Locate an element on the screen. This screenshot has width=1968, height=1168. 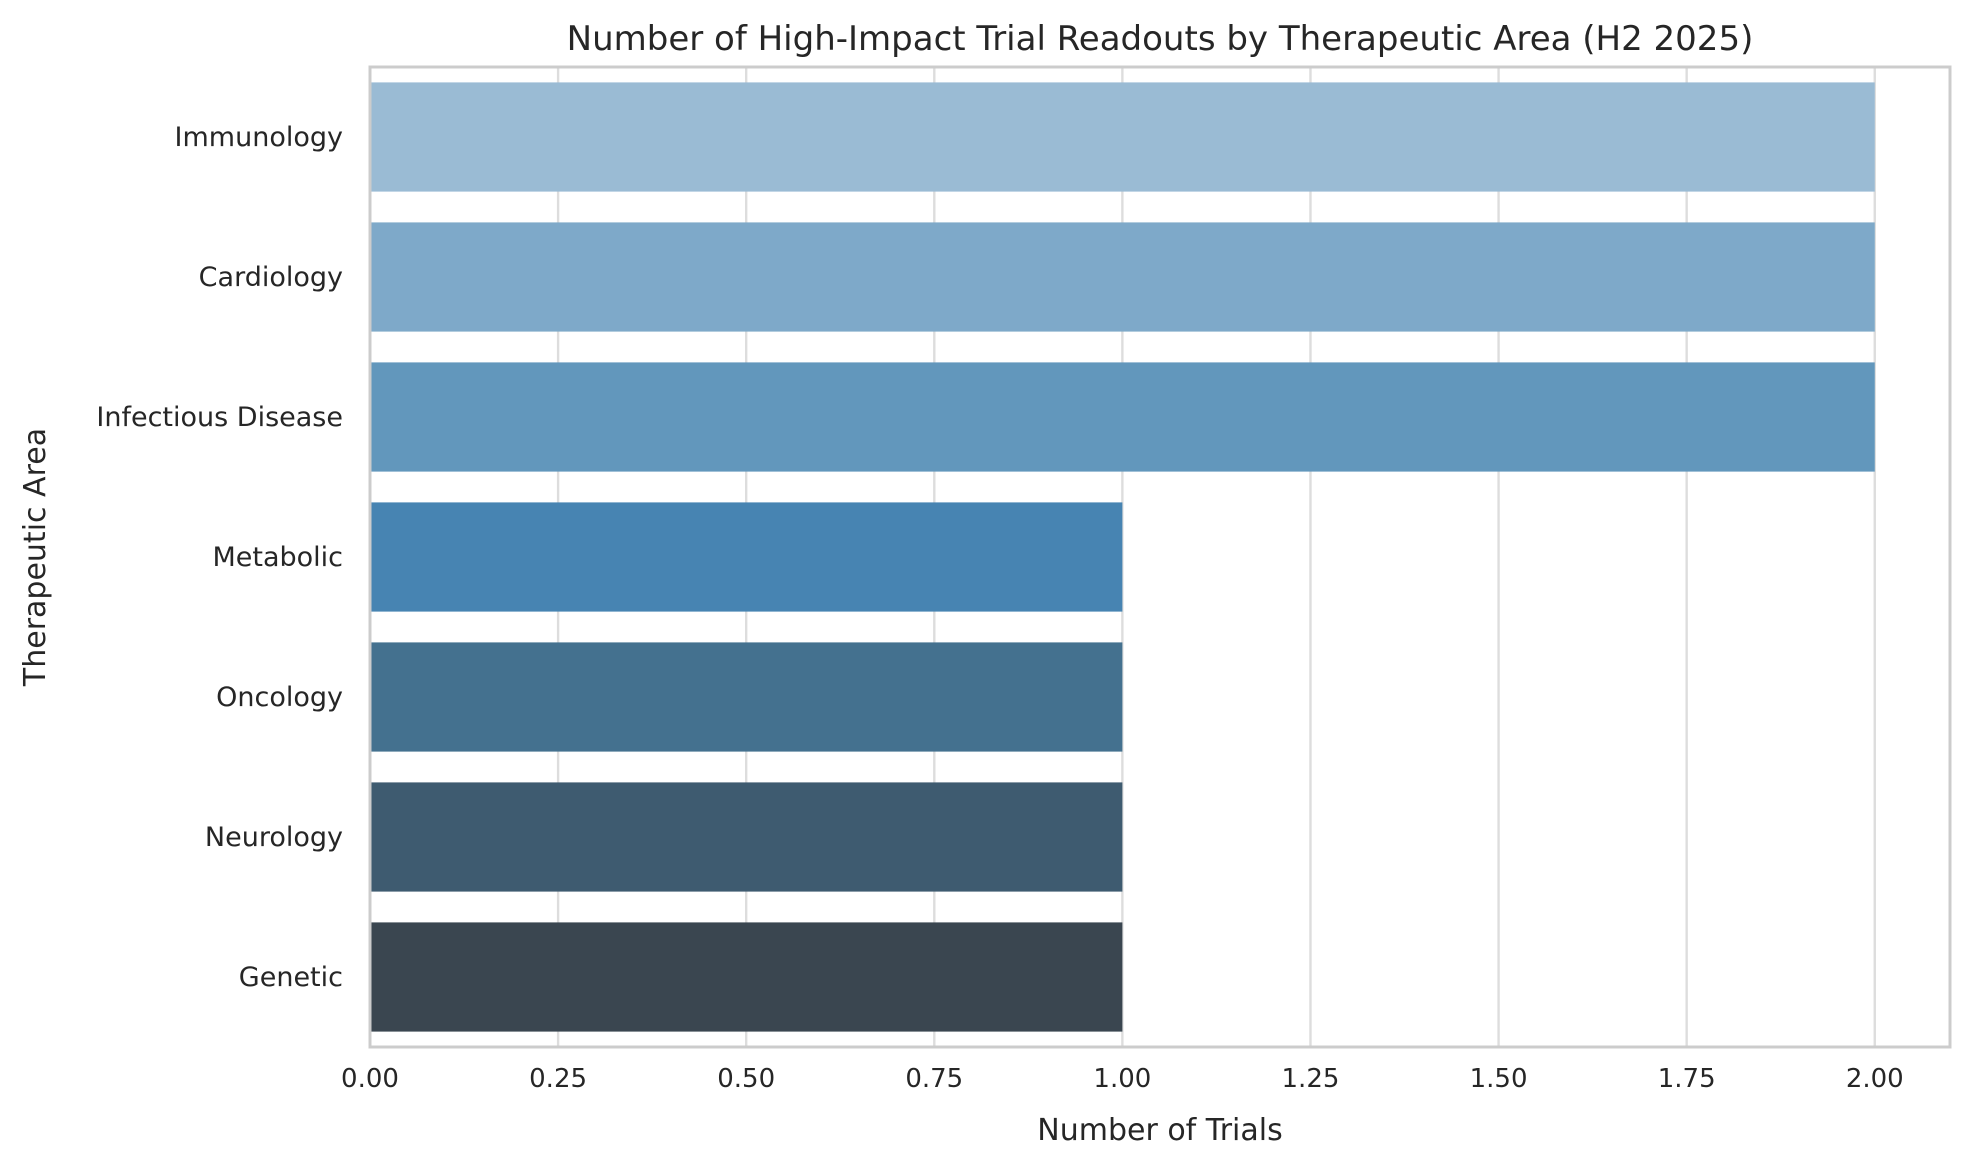
x-tick-label: 1.00 is located at coordinates (1122, 1079).